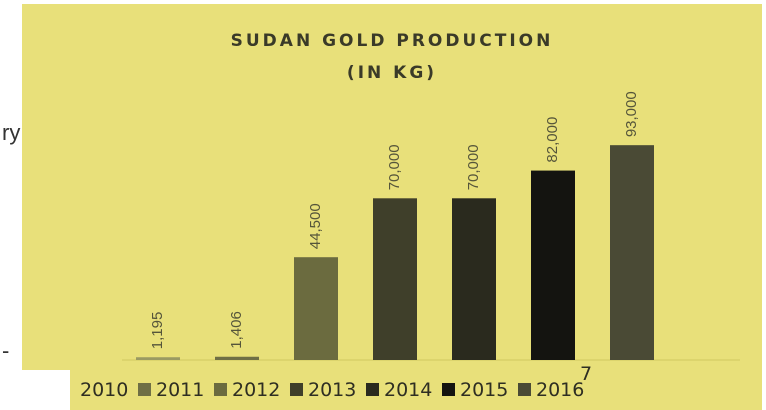 The image size is (766, 410). Describe the element at coordinates (256, 390) in the screenshot. I see `legend-label-2012: 2012` at that location.